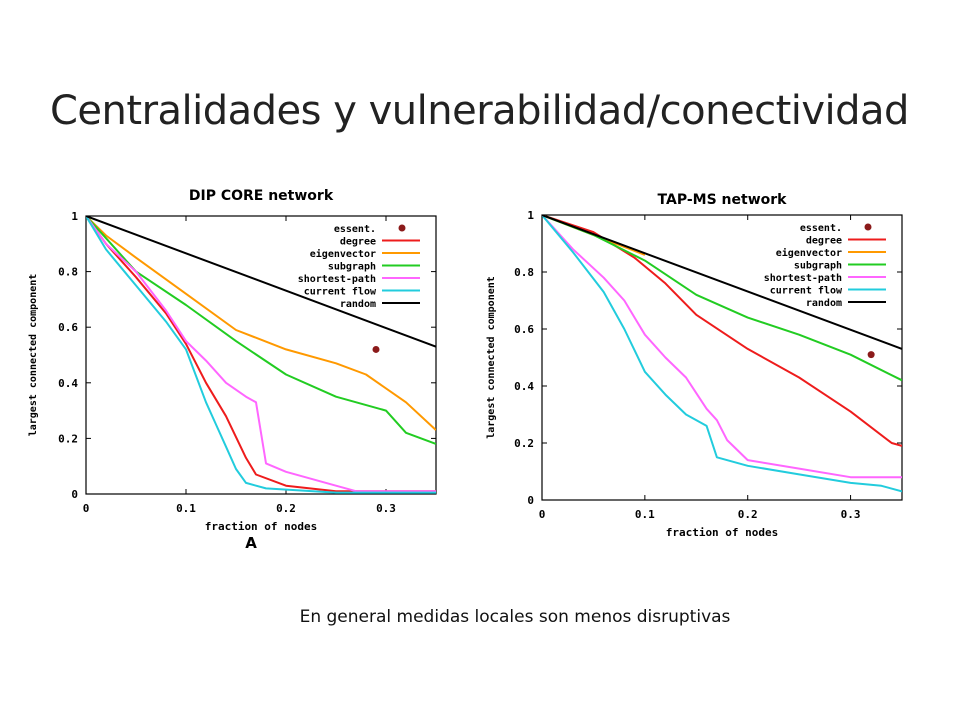 This screenshot has height=720, width=960. Describe the element at coordinates (251, 543) in the screenshot. I see `panel-label: A` at that location.